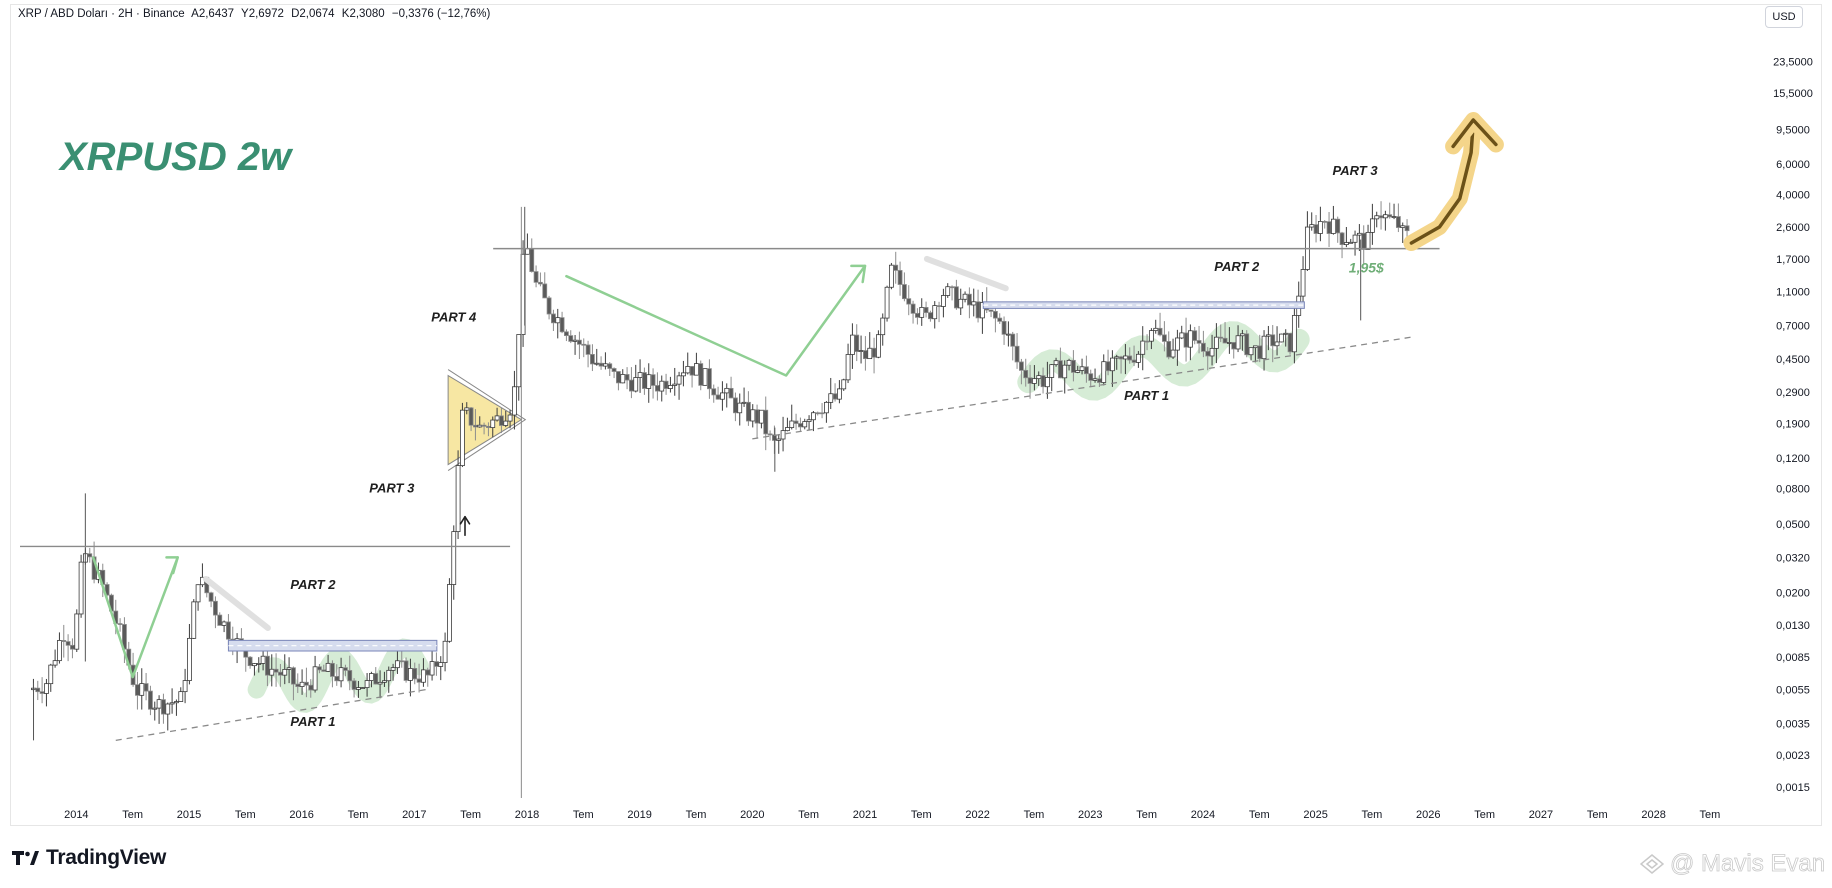 The image size is (1832, 888). What do you see at coordinates (1474, 133) in the screenshot?
I see `projection-arrow-head` at bounding box center [1474, 133].